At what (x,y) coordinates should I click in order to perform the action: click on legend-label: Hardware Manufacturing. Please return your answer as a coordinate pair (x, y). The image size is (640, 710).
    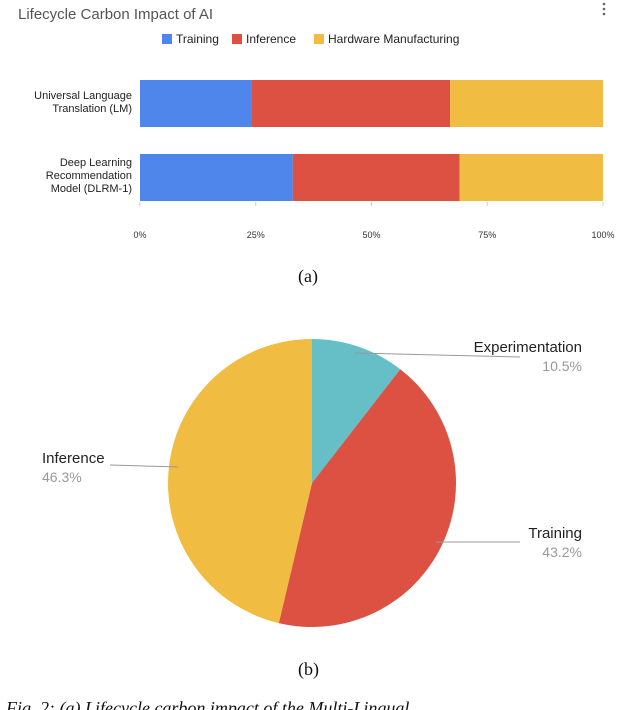
    Looking at the image, I should click on (393, 39).